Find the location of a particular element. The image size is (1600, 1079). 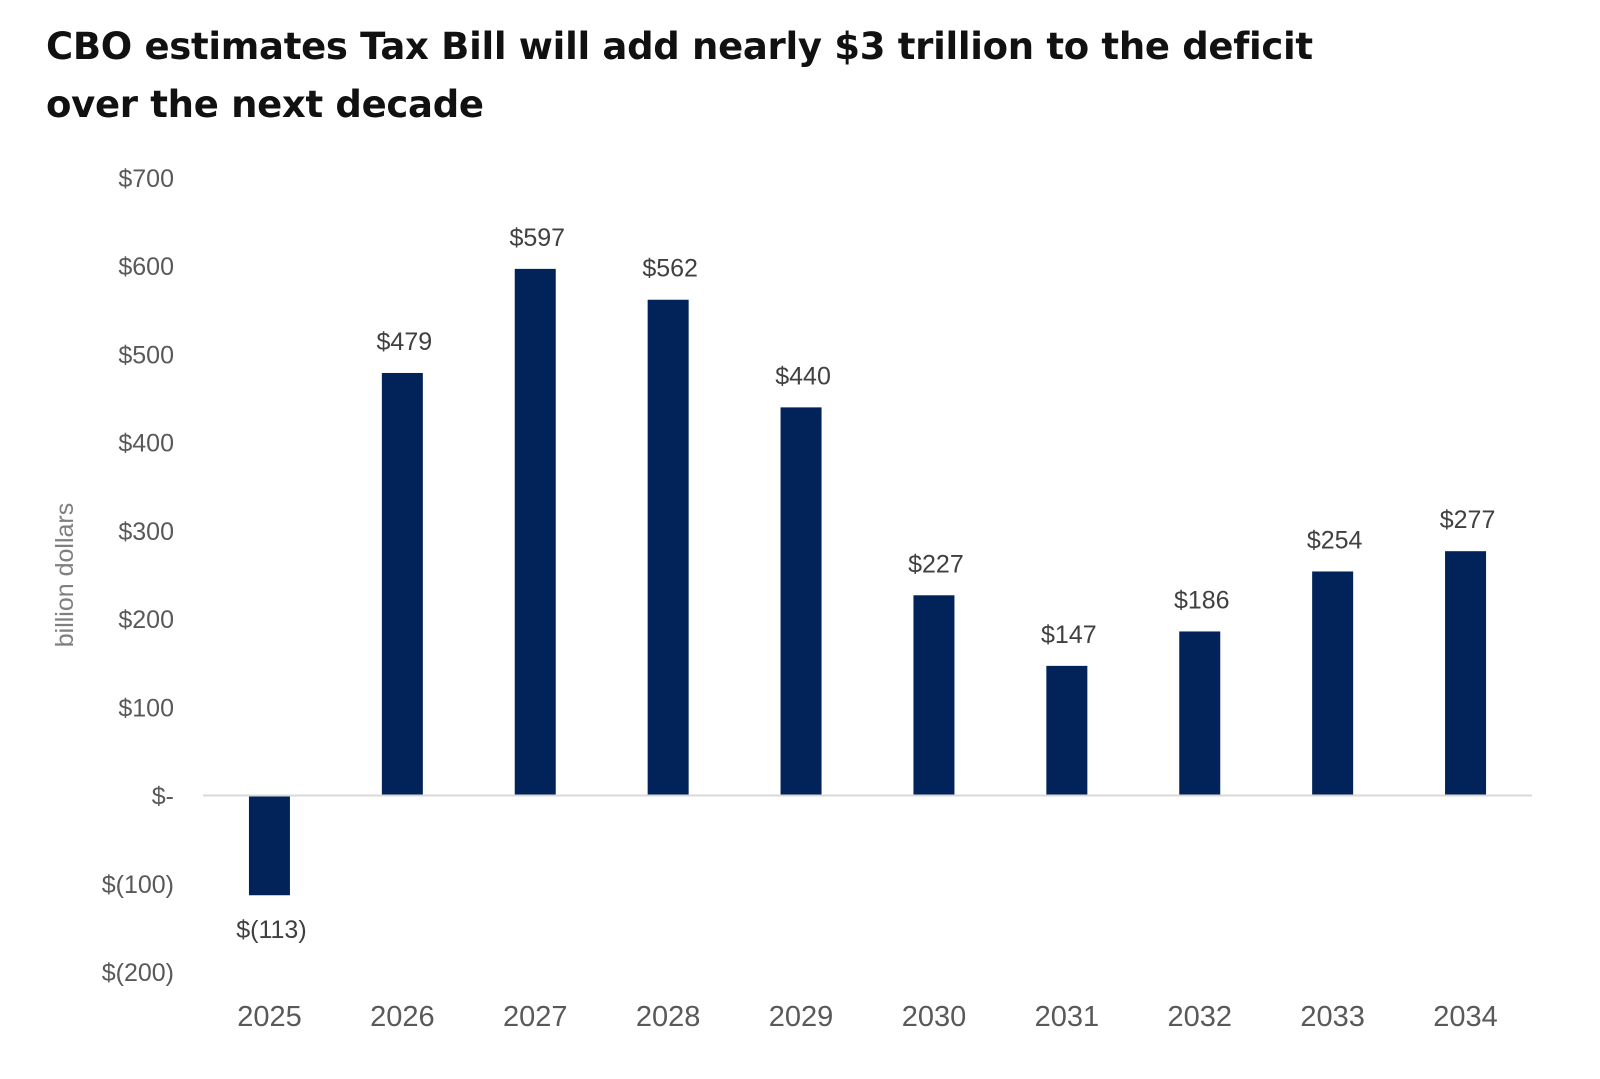

y-tick-label: $500 is located at coordinates (146, 355).